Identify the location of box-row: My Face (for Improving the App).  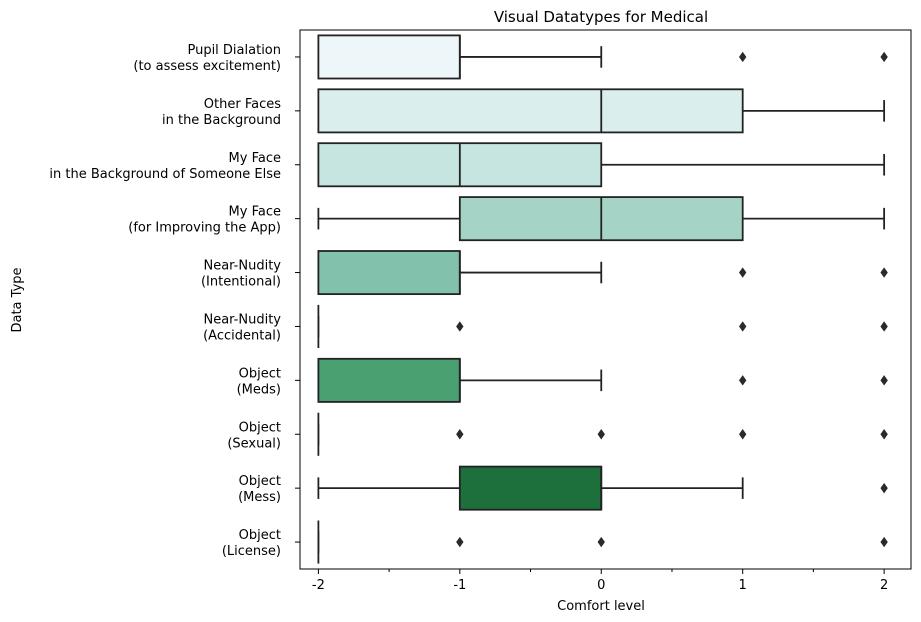
(507, 219).